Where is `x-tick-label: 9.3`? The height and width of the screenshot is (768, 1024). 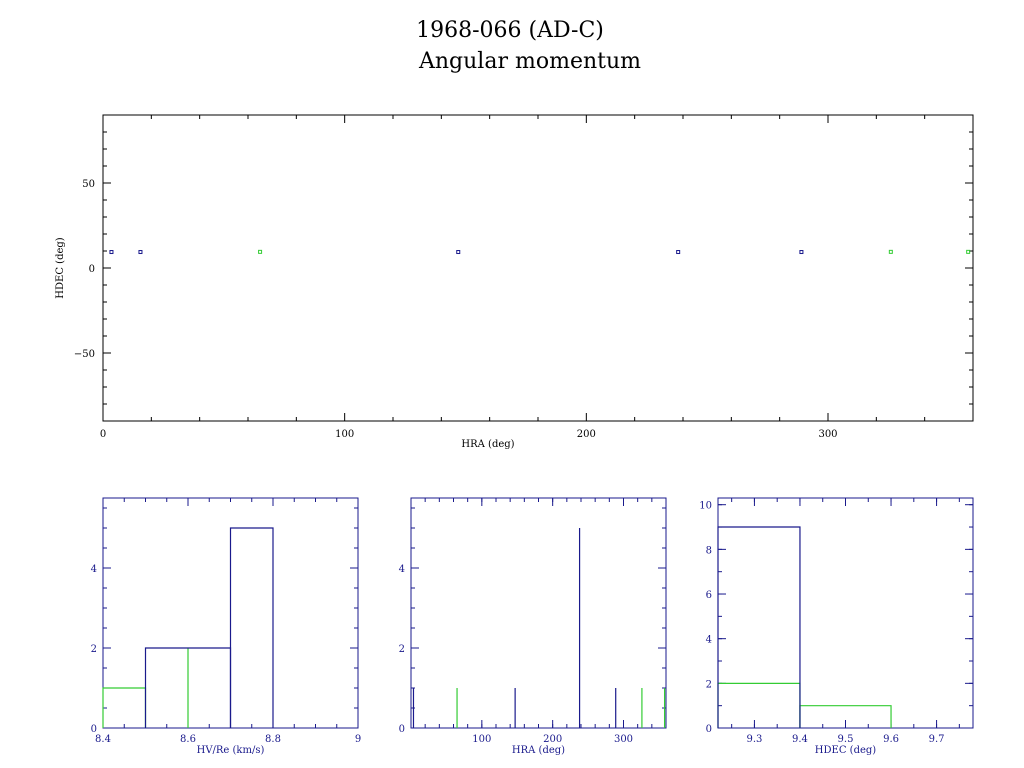
x-tick-label: 9.3 is located at coordinates (754, 739).